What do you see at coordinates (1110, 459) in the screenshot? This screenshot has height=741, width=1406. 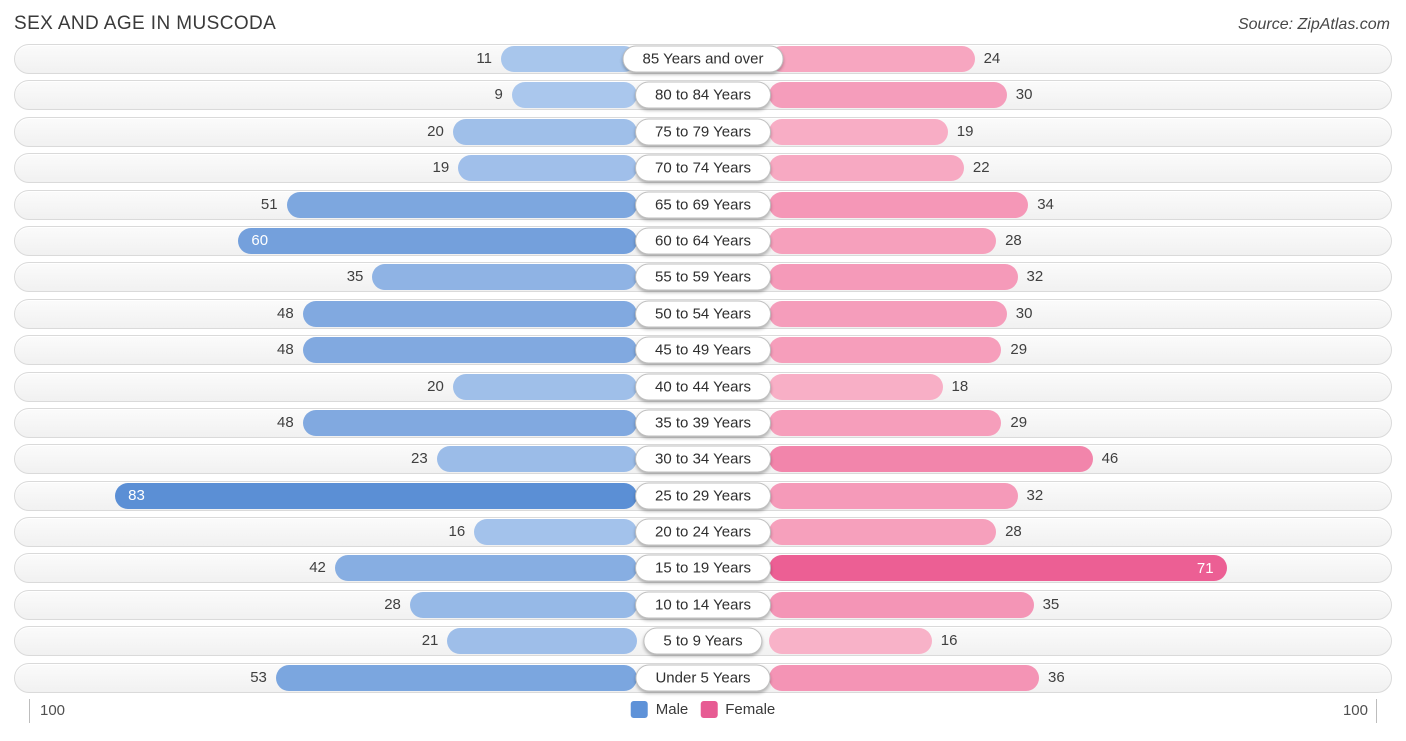 I see `female-value-label: 46` at bounding box center [1110, 459].